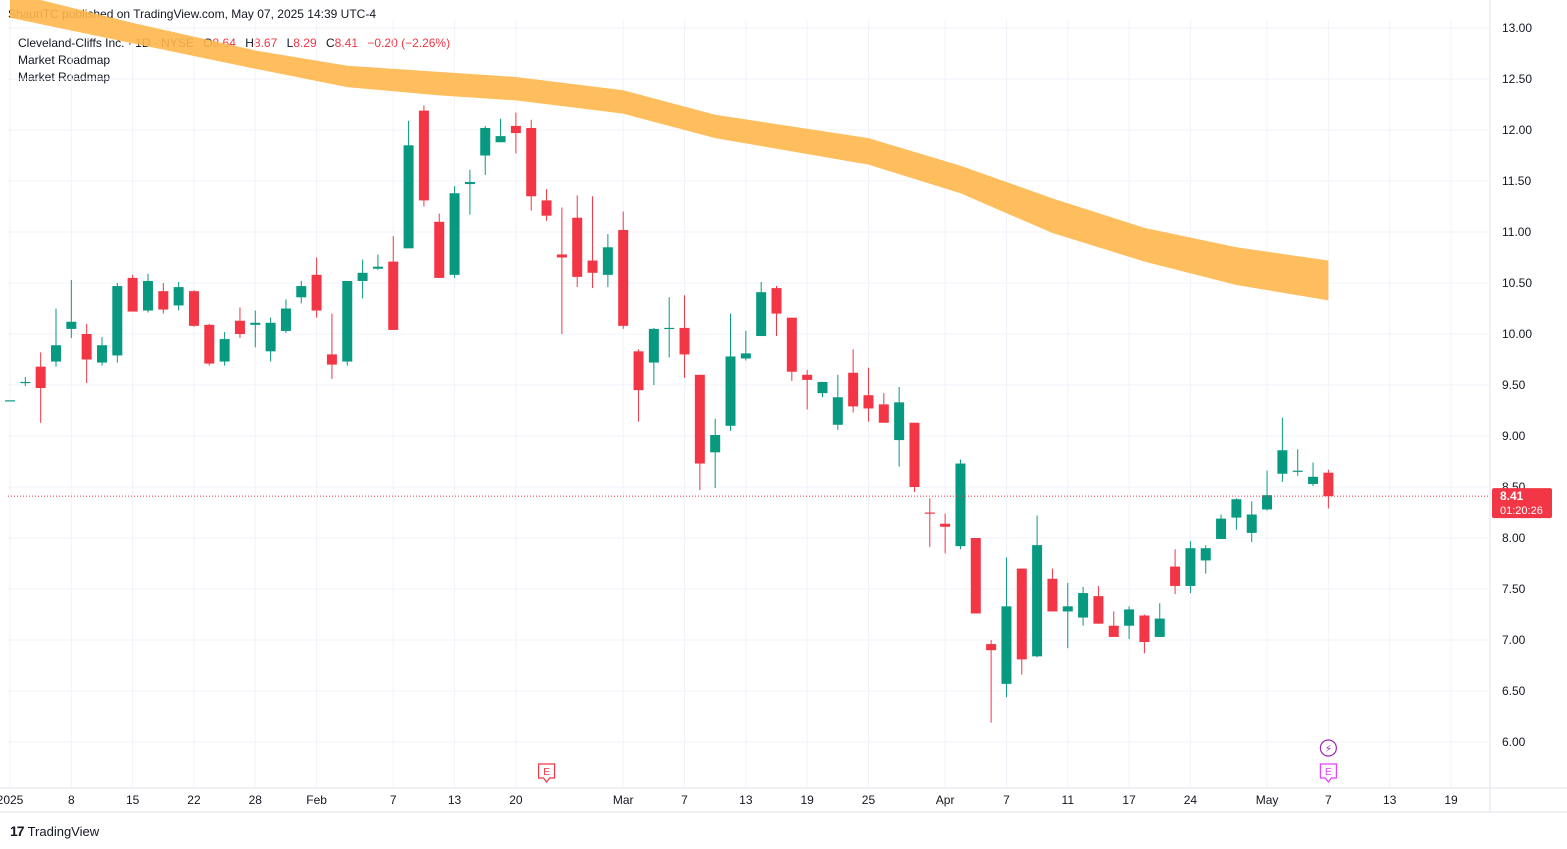  I want to click on tradingview-logo: 17 TradingView, so click(54, 831).